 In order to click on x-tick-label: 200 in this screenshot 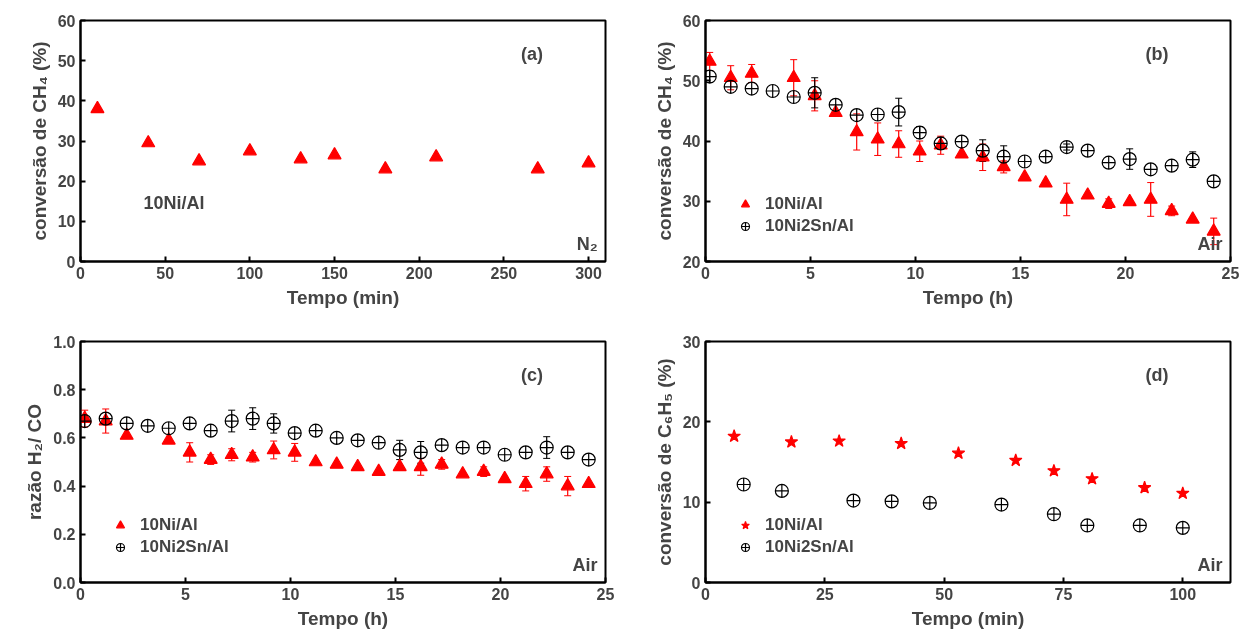, I will do `click(419, 273)`.